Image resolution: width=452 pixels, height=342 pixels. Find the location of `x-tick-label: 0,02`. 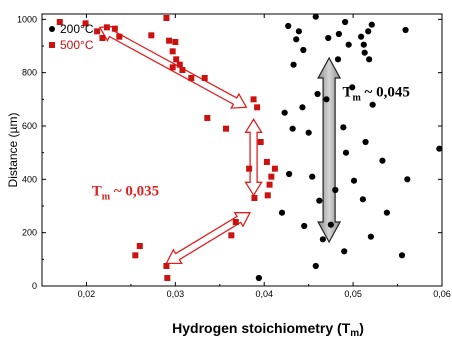

x-tick-label: 0,02 is located at coordinates (87, 294).